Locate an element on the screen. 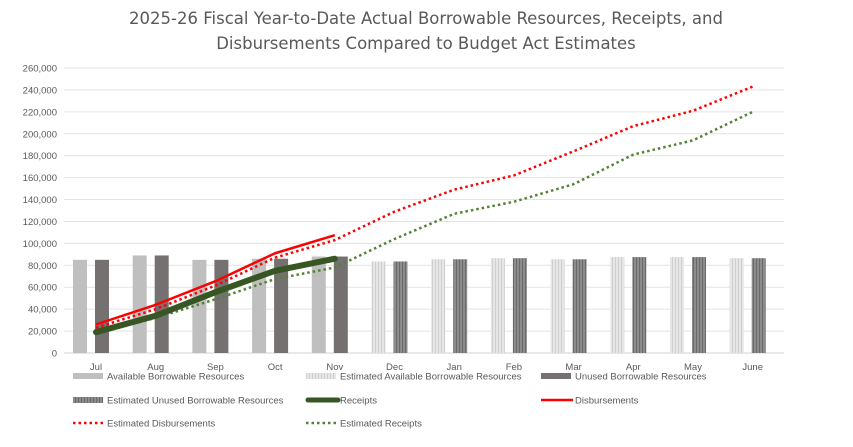 The width and height of the screenshot is (853, 447). y-tick-label: 80,000 is located at coordinates (42, 266).